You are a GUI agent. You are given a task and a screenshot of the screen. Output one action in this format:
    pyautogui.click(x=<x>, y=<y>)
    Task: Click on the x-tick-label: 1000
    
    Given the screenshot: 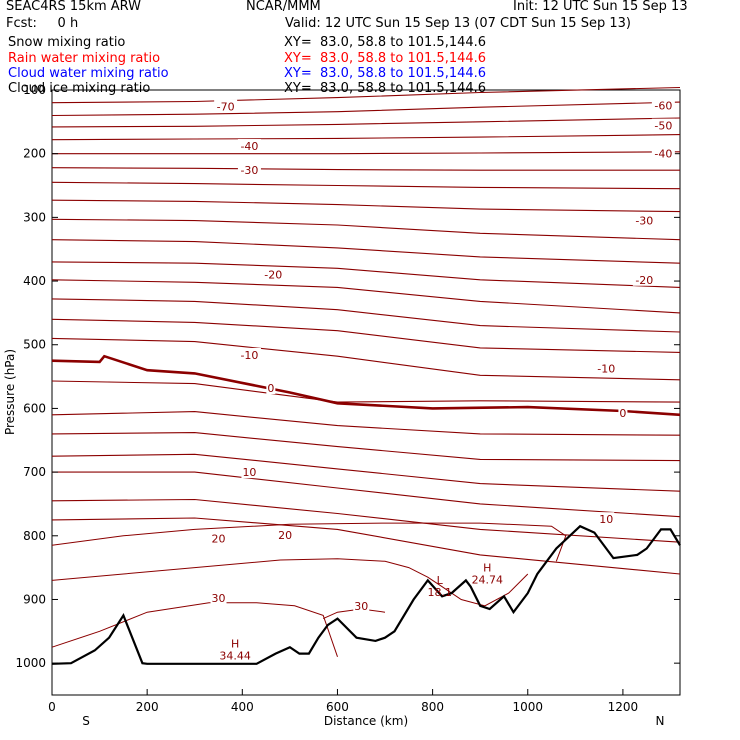 What is the action you would take?
    pyautogui.click(x=527, y=707)
    